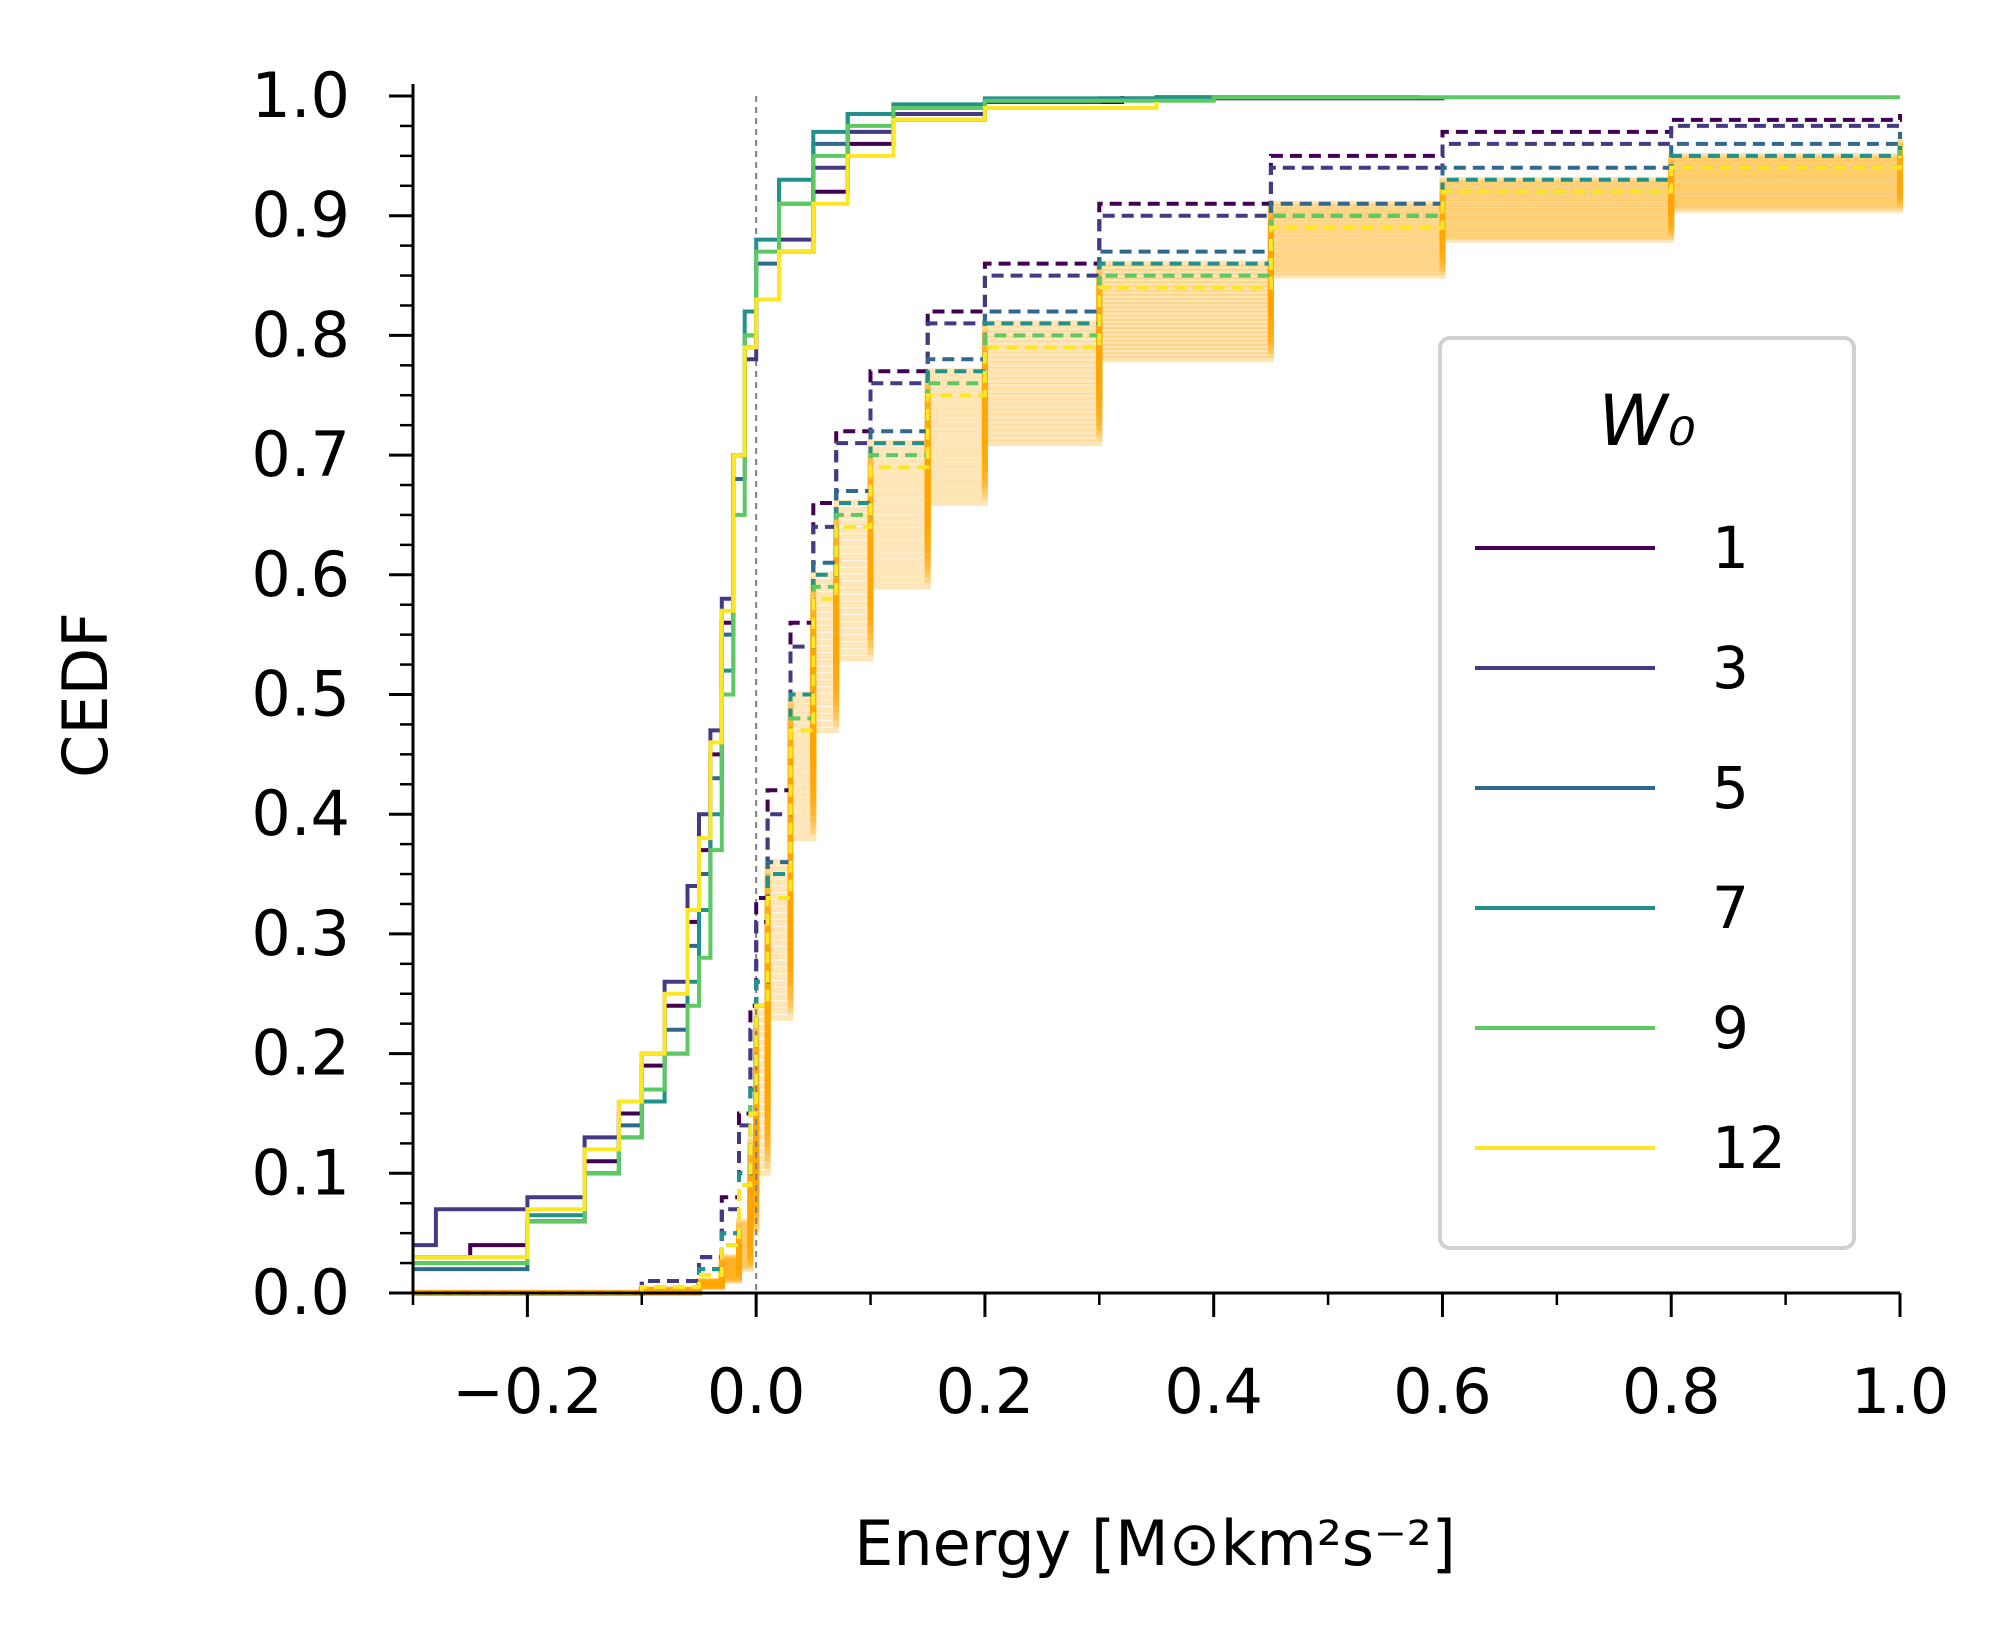 Image resolution: width=2014 pixels, height=1640 pixels. Describe the element at coordinates (300, 215) in the screenshot. I see `y-tick-label: 0.9` at that location.